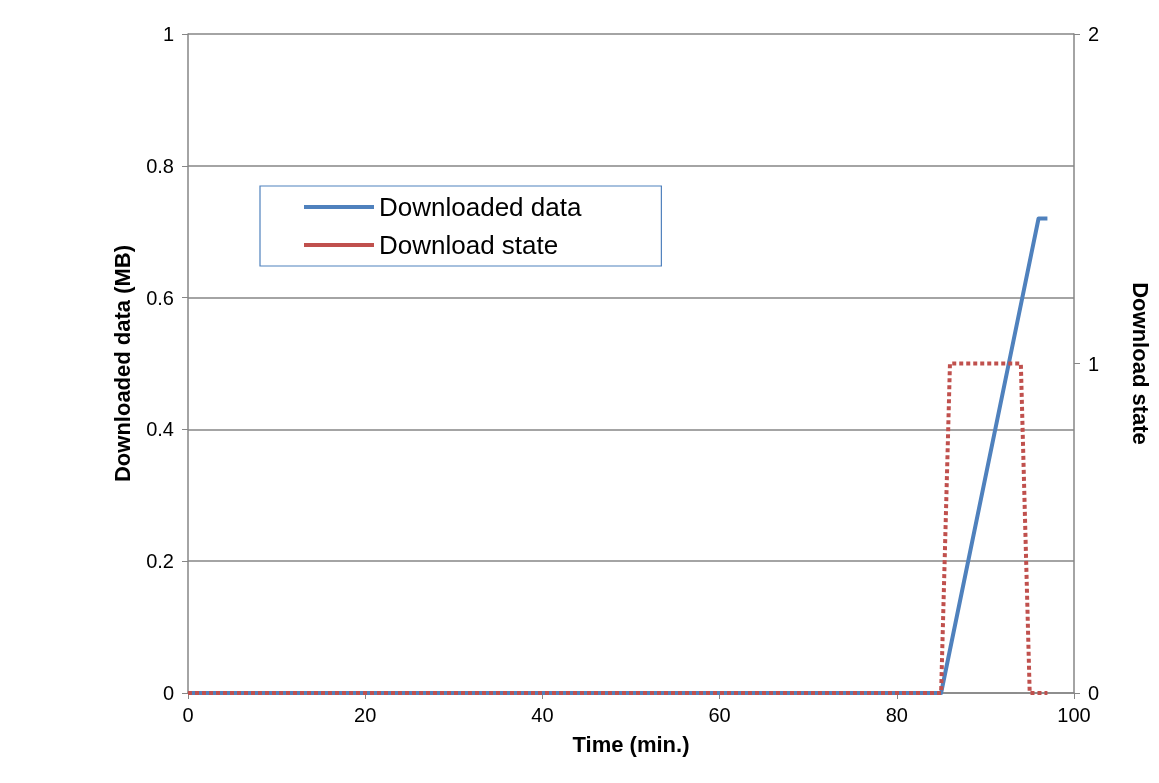 The image size is (1159, 783). I want to click on x-tick-label: 80, so click(896, 715).